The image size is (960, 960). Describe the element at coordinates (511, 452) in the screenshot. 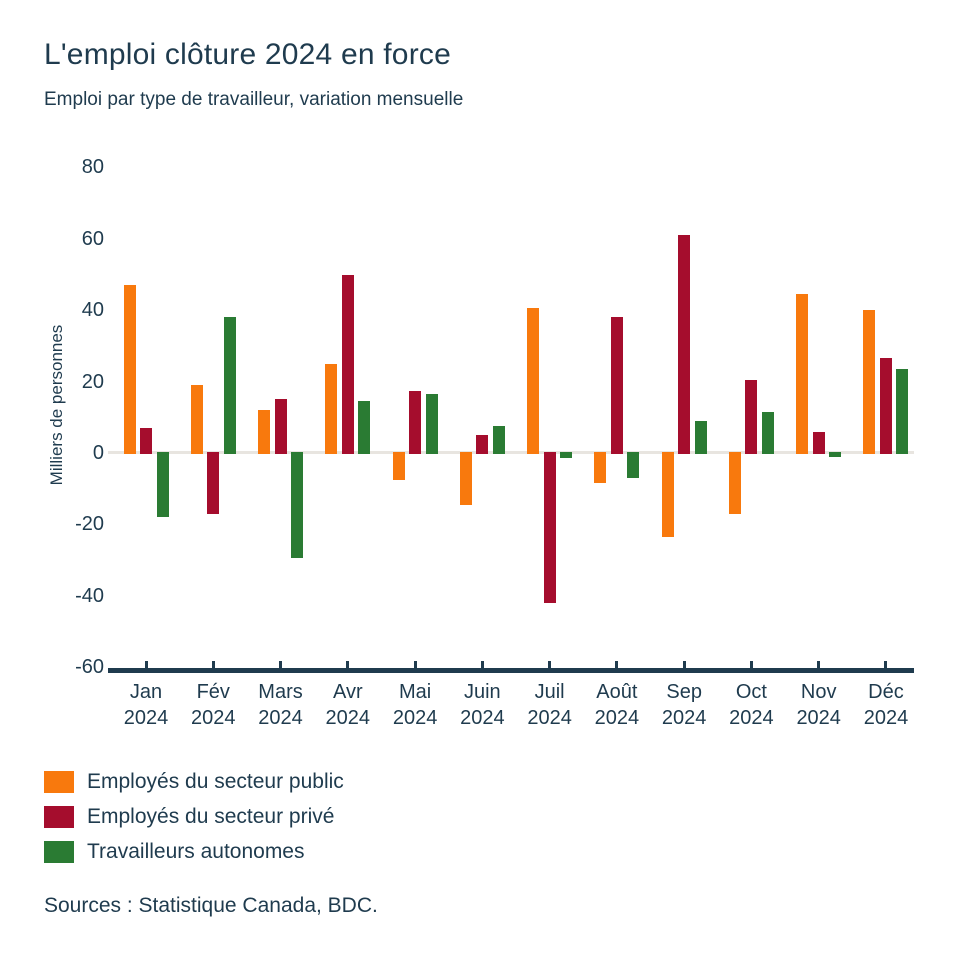

I see `zero-gridline` at that location.